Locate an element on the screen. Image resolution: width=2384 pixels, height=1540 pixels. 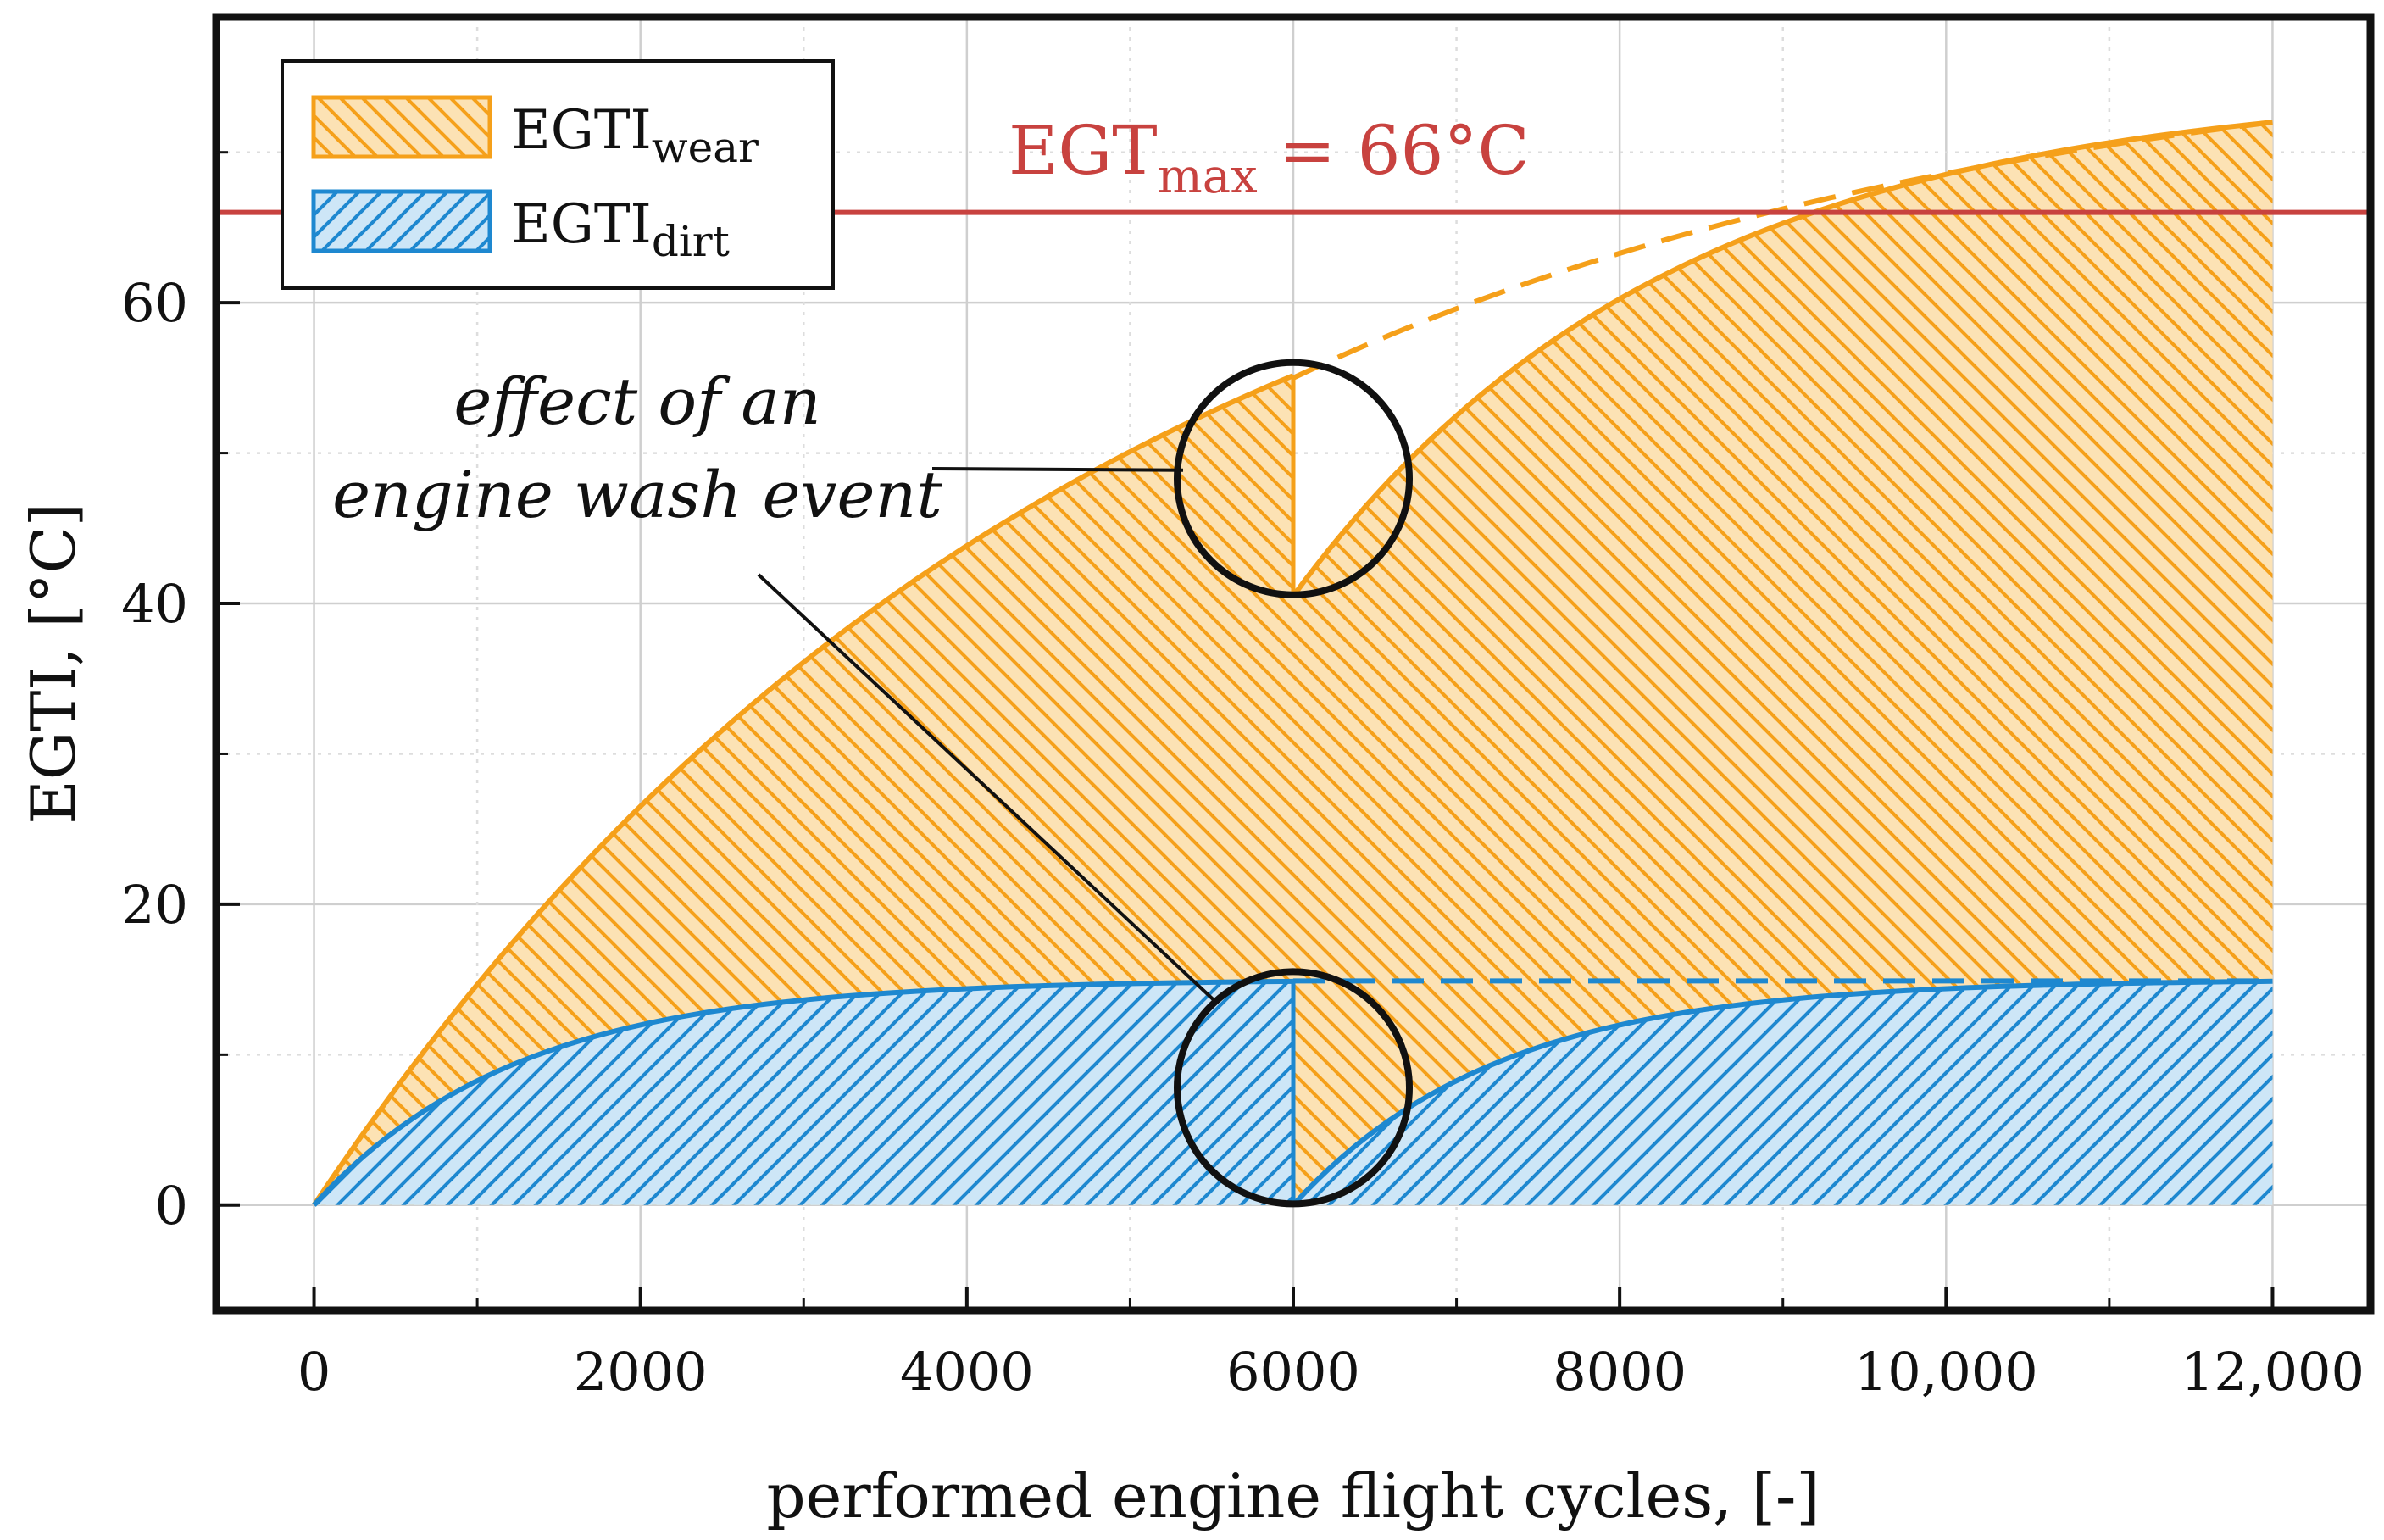
annotation-circle-upper is located at coordinates (1293, 479).